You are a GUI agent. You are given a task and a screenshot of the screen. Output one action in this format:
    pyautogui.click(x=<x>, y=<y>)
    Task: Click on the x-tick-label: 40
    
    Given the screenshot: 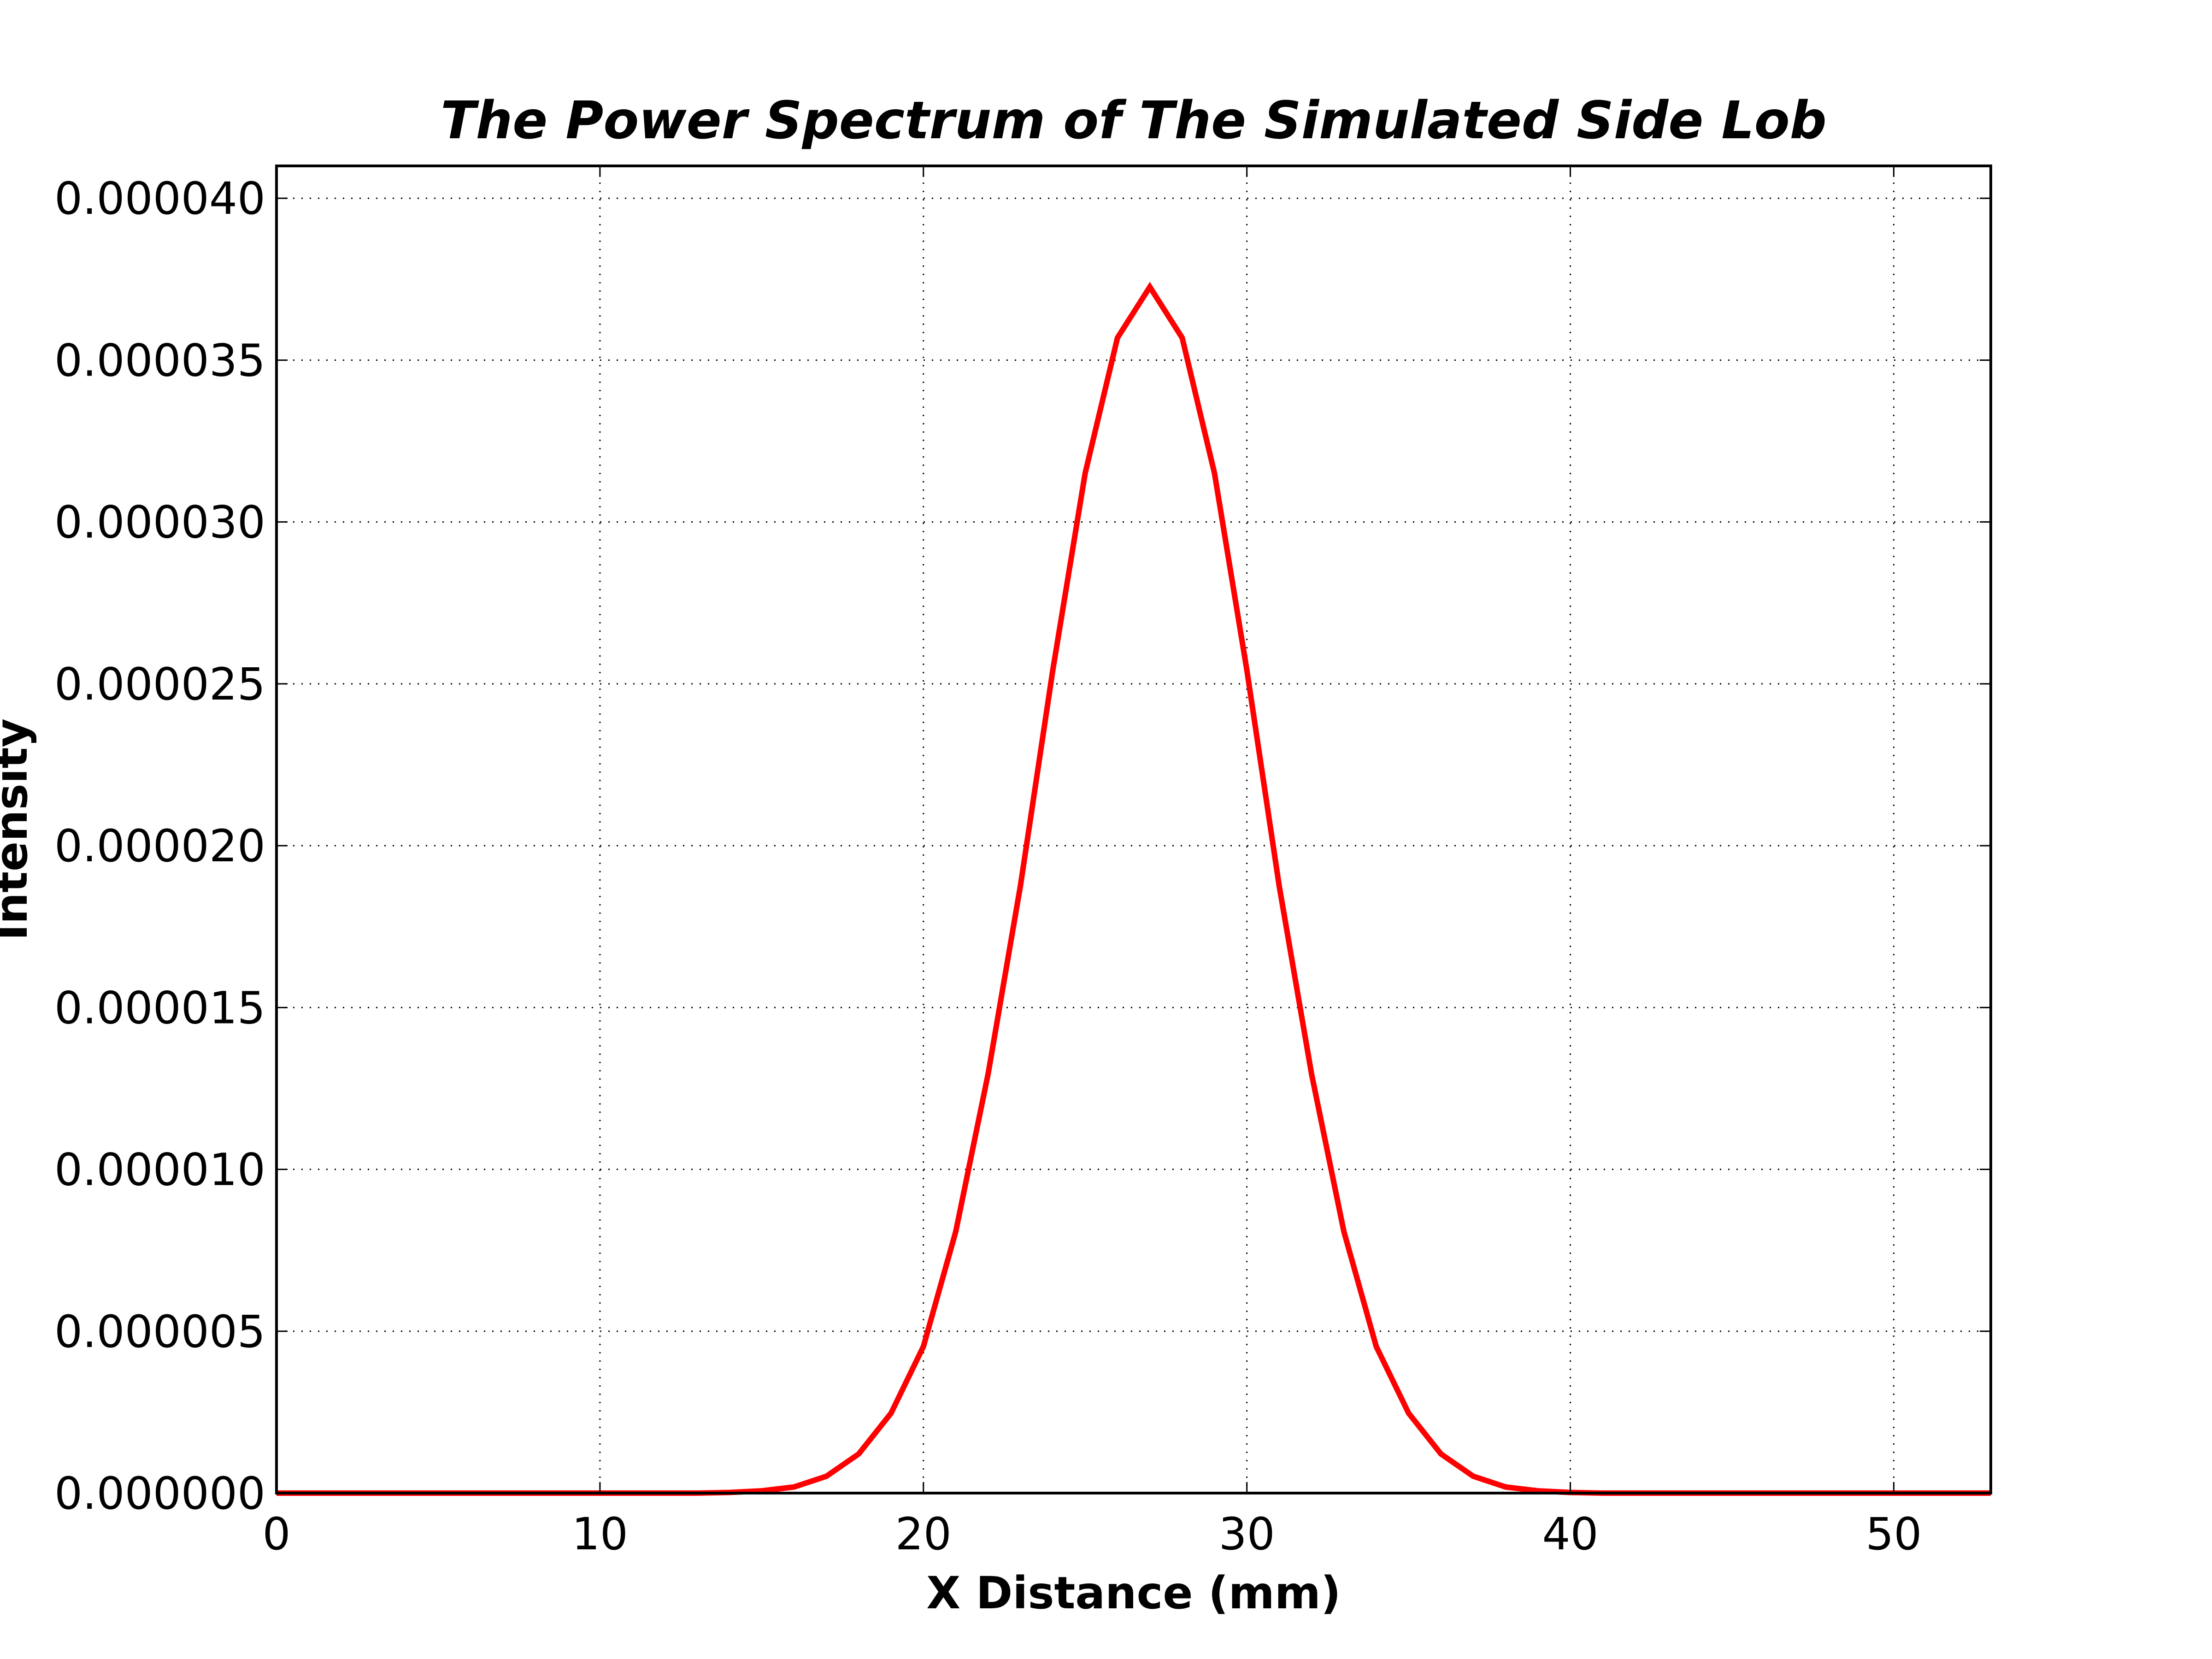 What is the action you would take?
    pyautogui.click(x=1570, y=1534)
    